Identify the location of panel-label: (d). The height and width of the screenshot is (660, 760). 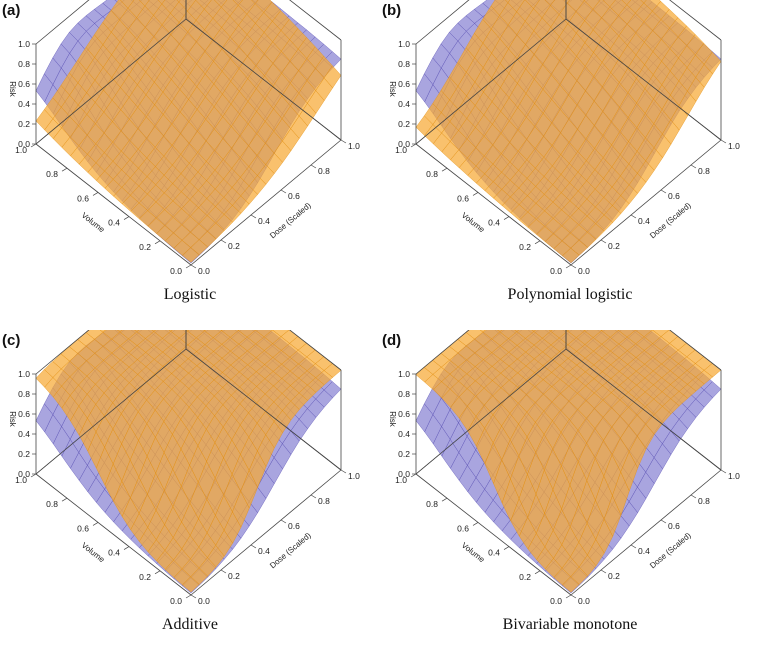
(392, 340).